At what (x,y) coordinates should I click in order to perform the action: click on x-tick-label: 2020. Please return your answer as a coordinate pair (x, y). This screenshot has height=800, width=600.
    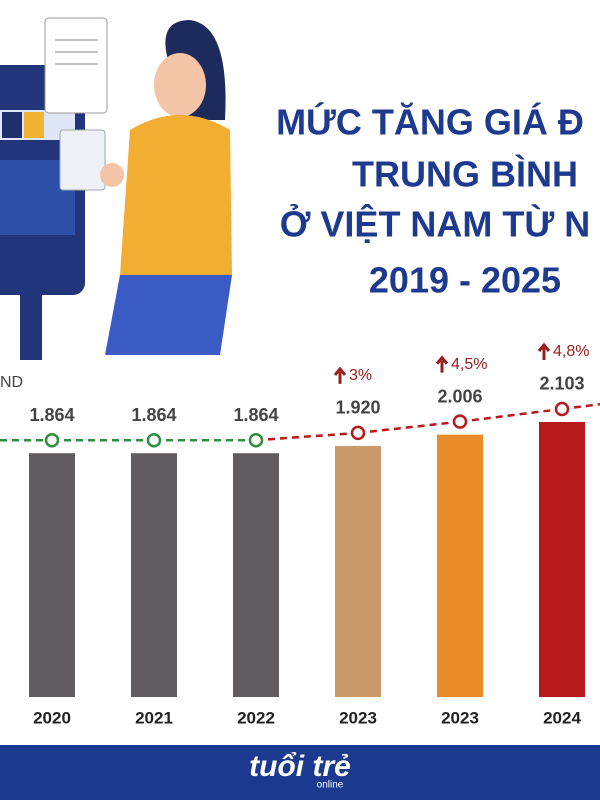
    Looking at the image, I should click on (52, 717).